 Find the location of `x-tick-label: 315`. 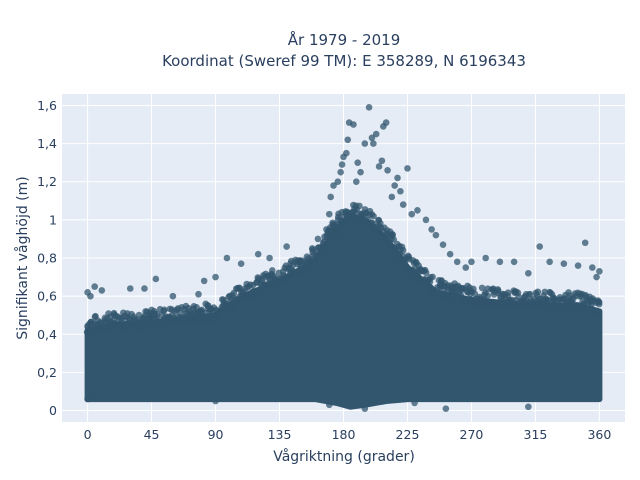

x-tick-label: 315 is located at coordinates (536, 434).